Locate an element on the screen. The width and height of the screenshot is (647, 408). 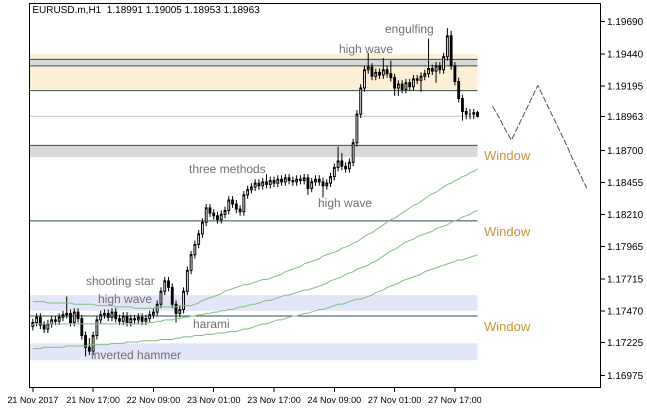
y-tick-label: 1.18700 is located at coordinates (625, 152).